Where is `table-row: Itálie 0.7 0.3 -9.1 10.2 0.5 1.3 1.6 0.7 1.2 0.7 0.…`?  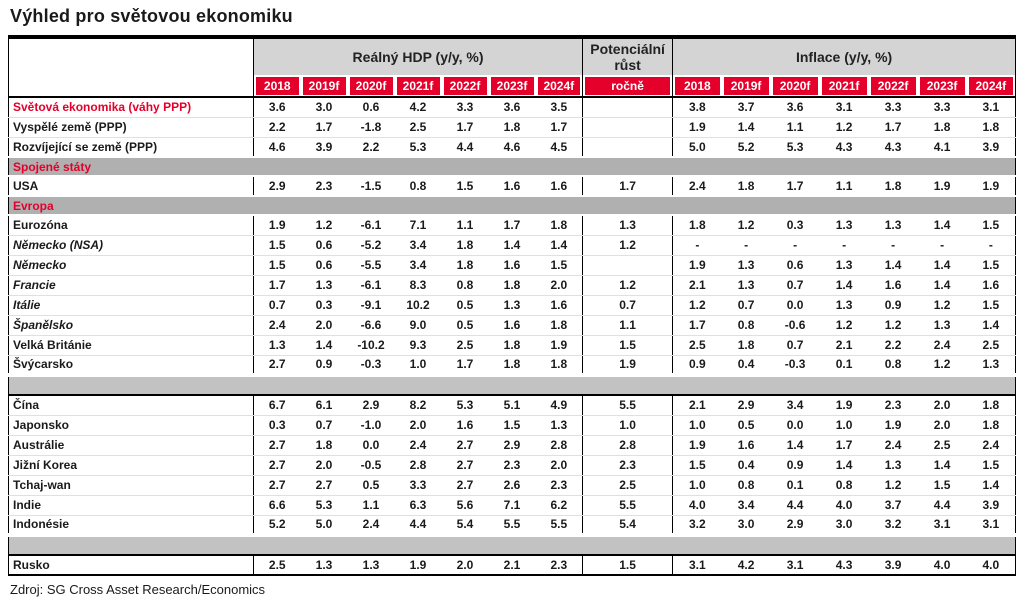
table-row: Itálie 0.7 0.3 -9.1 10.2 0.5 1.3 1.6 0.7 1.2 0.7 0.… is located at coordinates (512, 305).